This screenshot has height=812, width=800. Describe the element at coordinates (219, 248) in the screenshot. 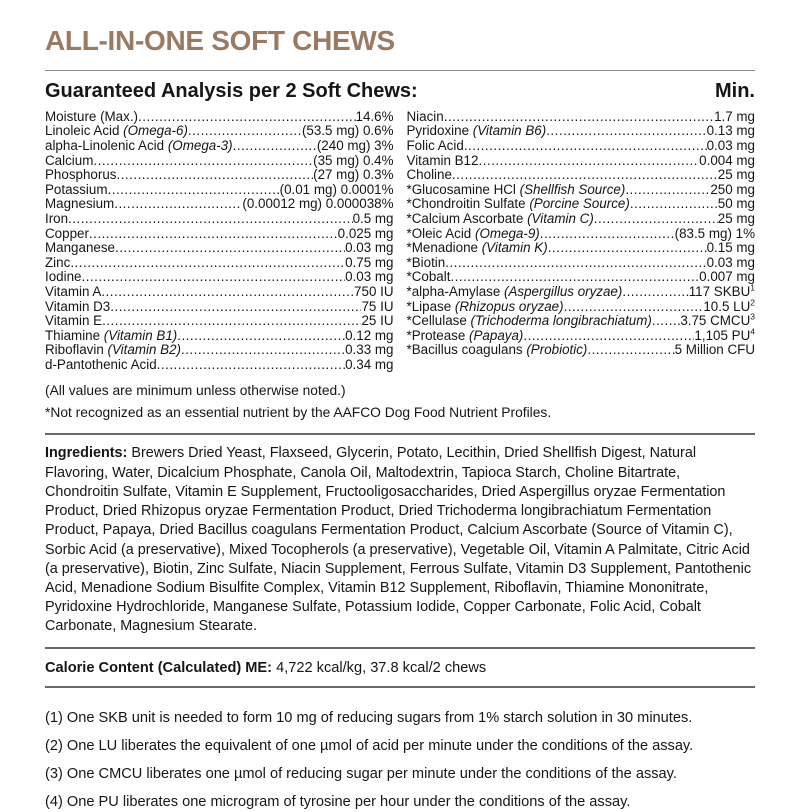

I see `ga-row: Manganese 0.03 mg` at that location.